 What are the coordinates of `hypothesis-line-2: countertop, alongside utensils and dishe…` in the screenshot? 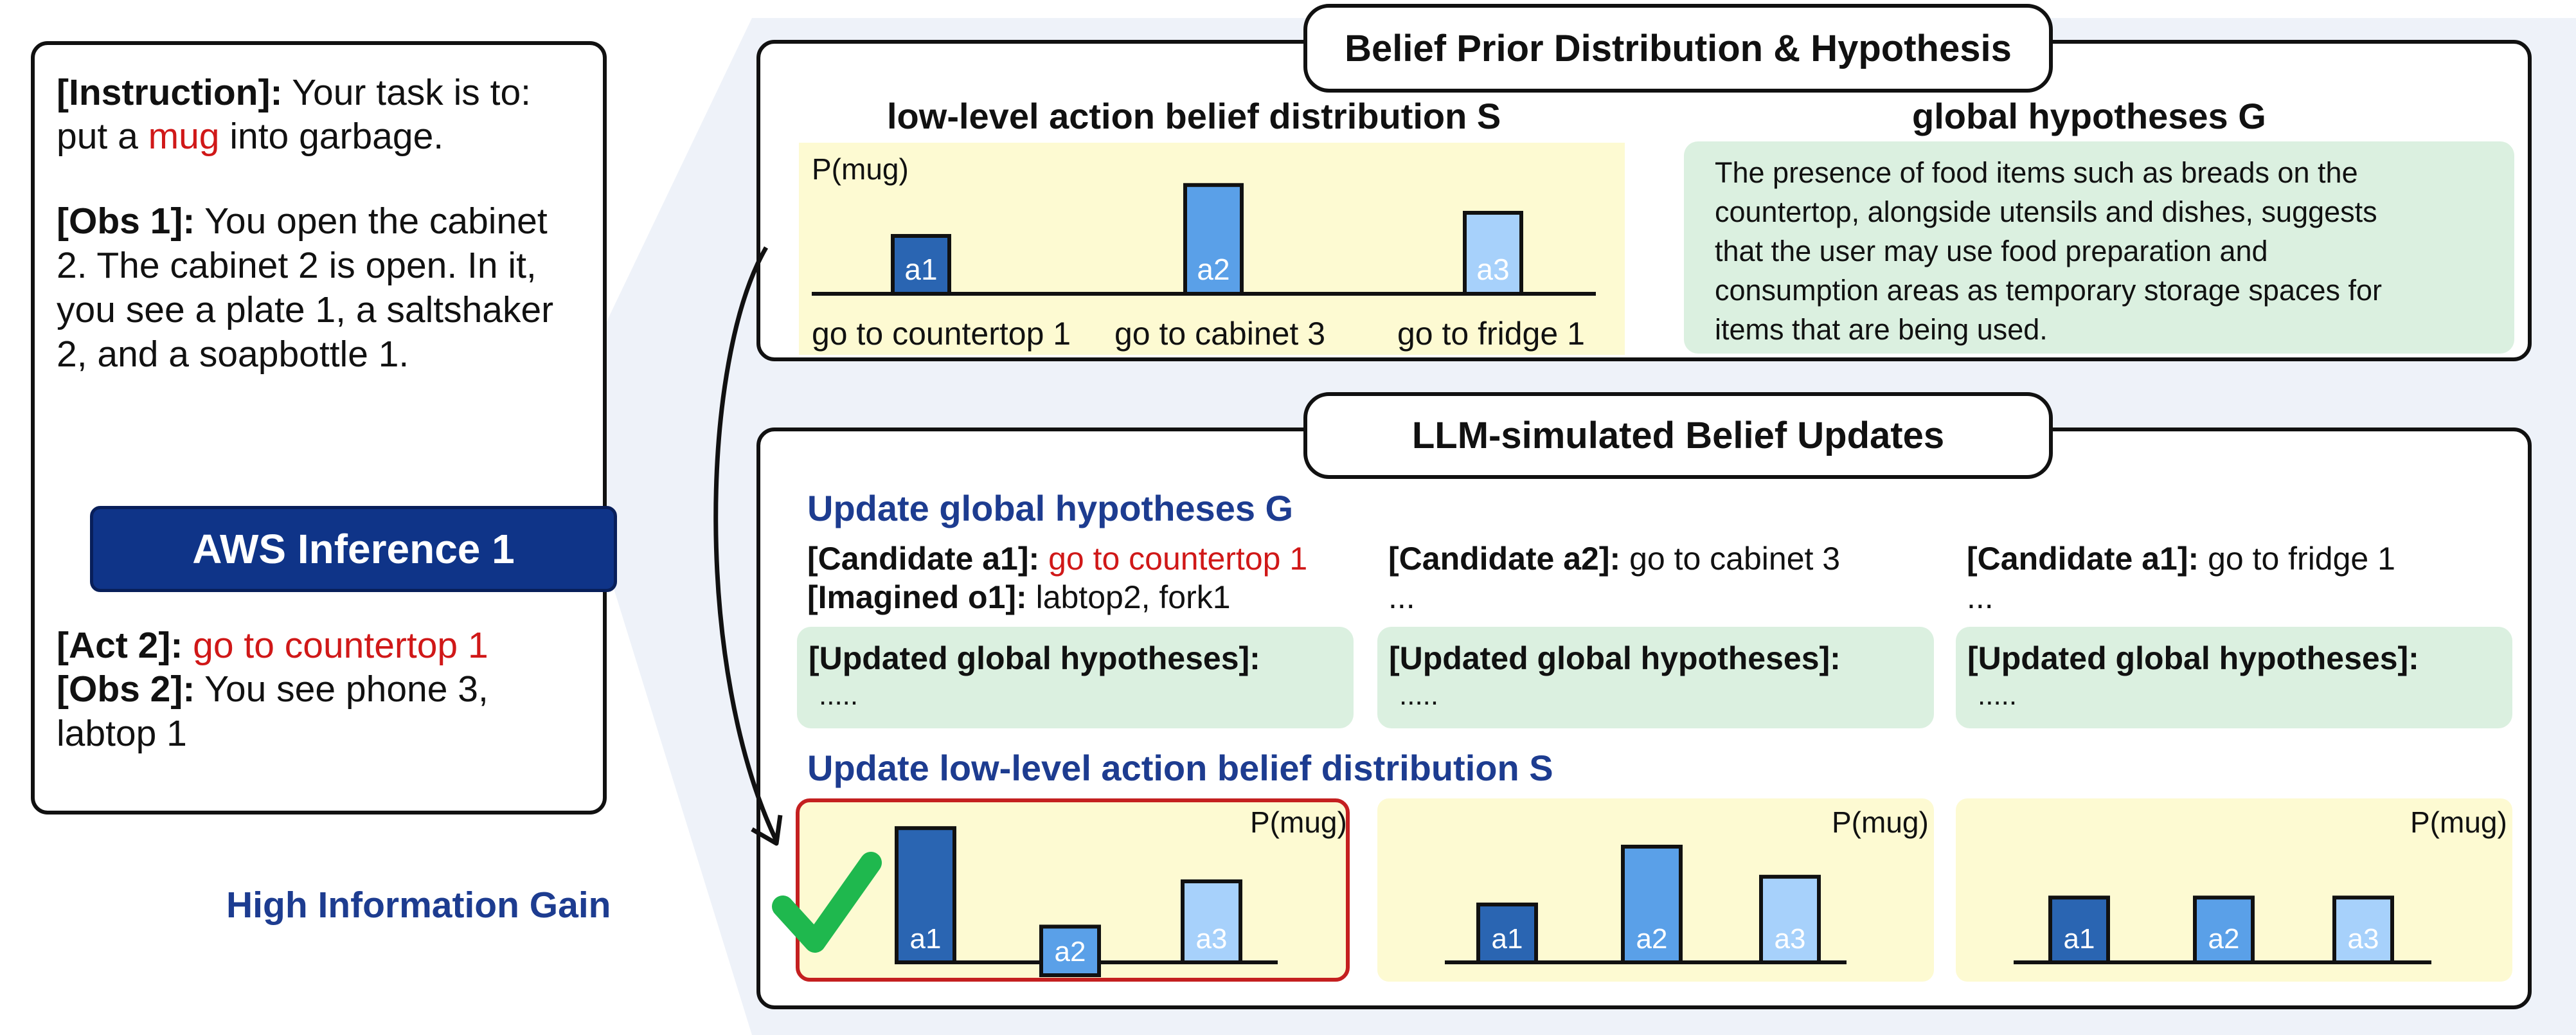 It's located at (2046, 212).